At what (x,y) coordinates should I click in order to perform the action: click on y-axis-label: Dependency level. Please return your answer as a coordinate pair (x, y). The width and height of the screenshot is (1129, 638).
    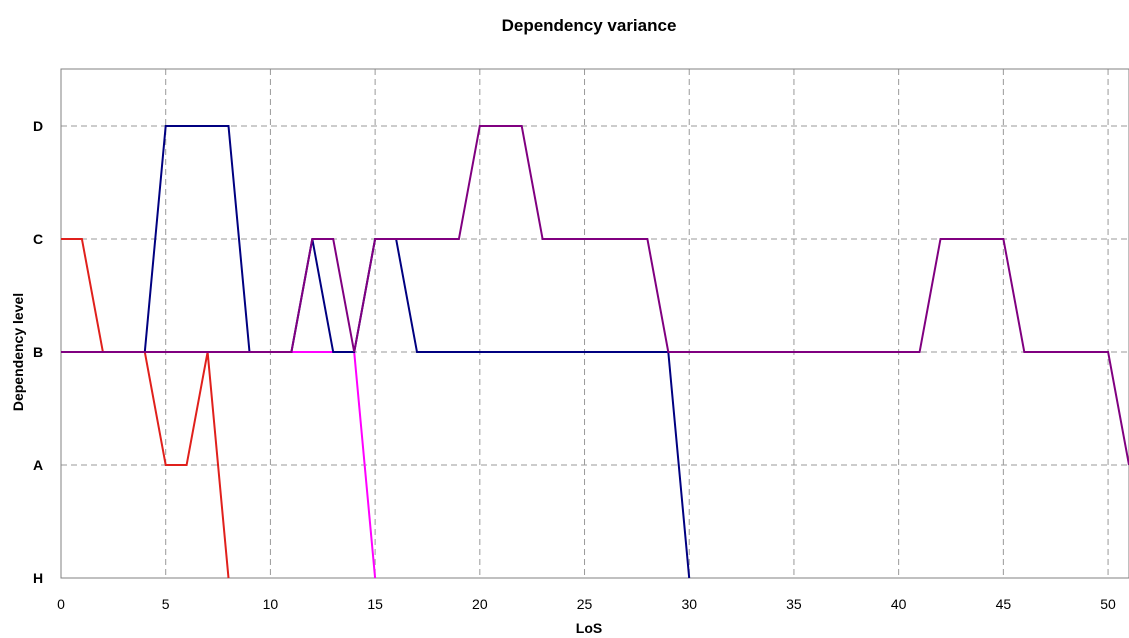
    Looking at the image, I should click on (18, 352).